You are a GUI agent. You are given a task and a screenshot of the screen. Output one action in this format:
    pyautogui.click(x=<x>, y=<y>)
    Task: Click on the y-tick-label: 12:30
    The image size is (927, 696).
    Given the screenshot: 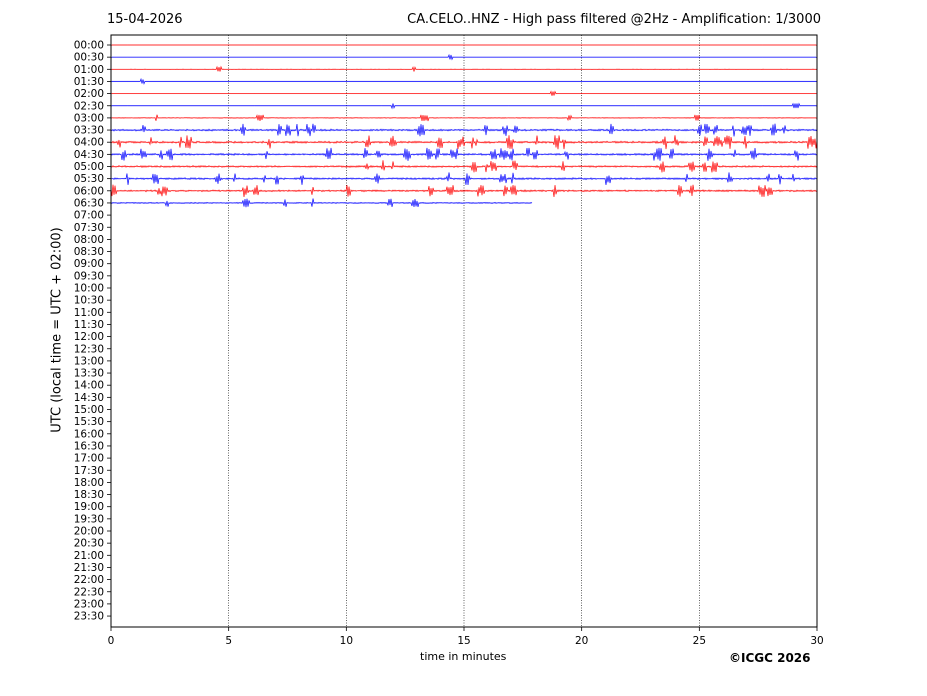 What is the action you would take?
    pyautogui.click(x=89, y=349)
    